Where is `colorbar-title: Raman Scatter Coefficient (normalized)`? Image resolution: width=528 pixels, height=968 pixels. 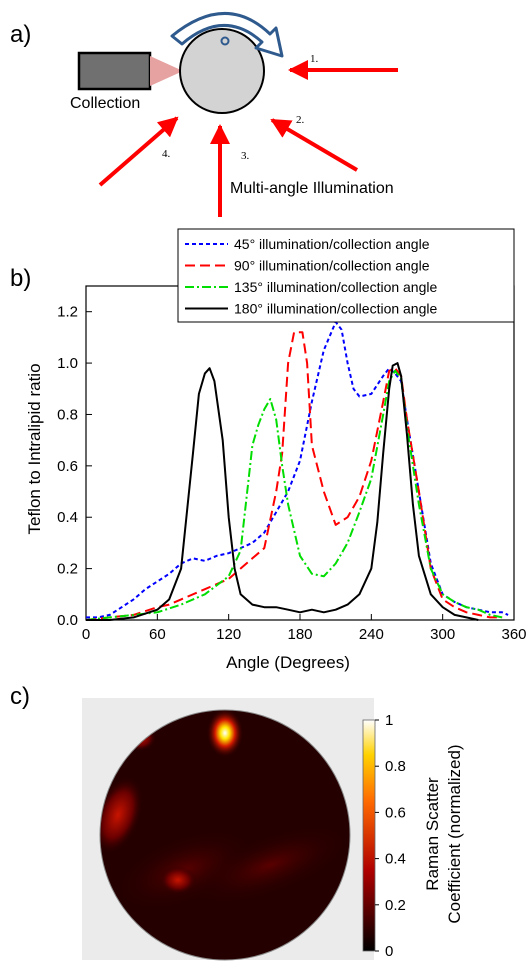 colorbar-title: Raman Scatter Coefficient (normalized) is located at coordinates (443, 833).